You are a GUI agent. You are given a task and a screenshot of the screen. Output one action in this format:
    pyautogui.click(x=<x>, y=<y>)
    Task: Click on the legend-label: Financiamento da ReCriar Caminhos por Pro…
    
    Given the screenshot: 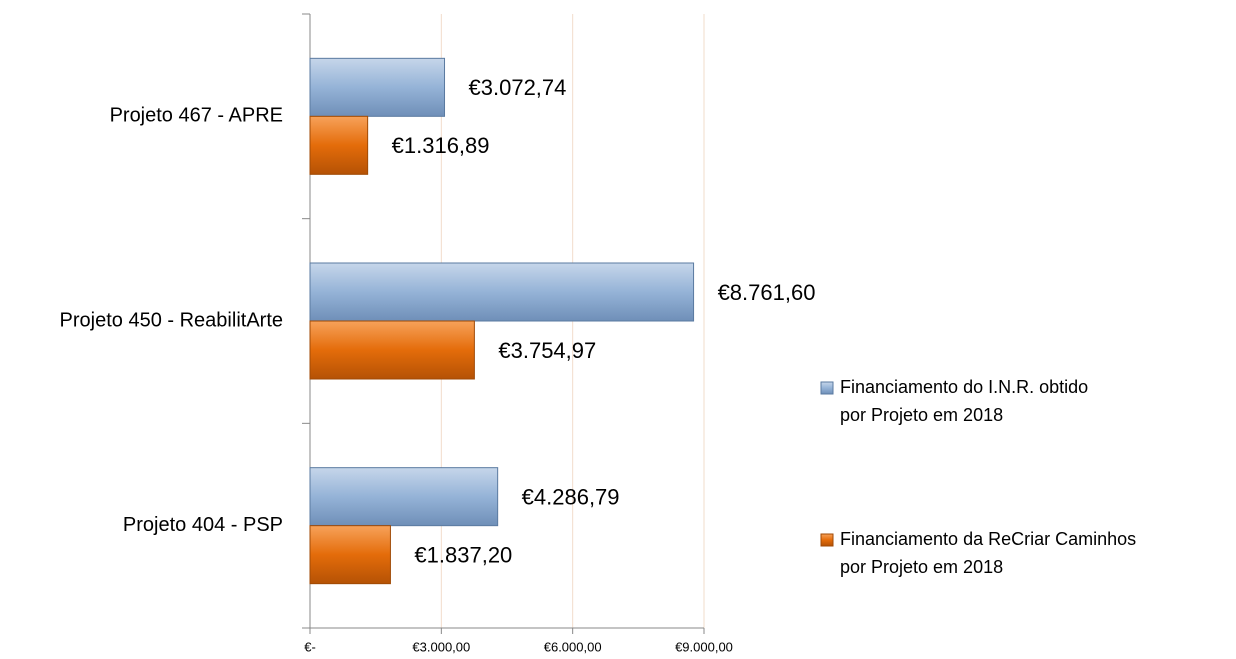 What is the action you would take?
    pyautogui.click(x=988, y=553)
    